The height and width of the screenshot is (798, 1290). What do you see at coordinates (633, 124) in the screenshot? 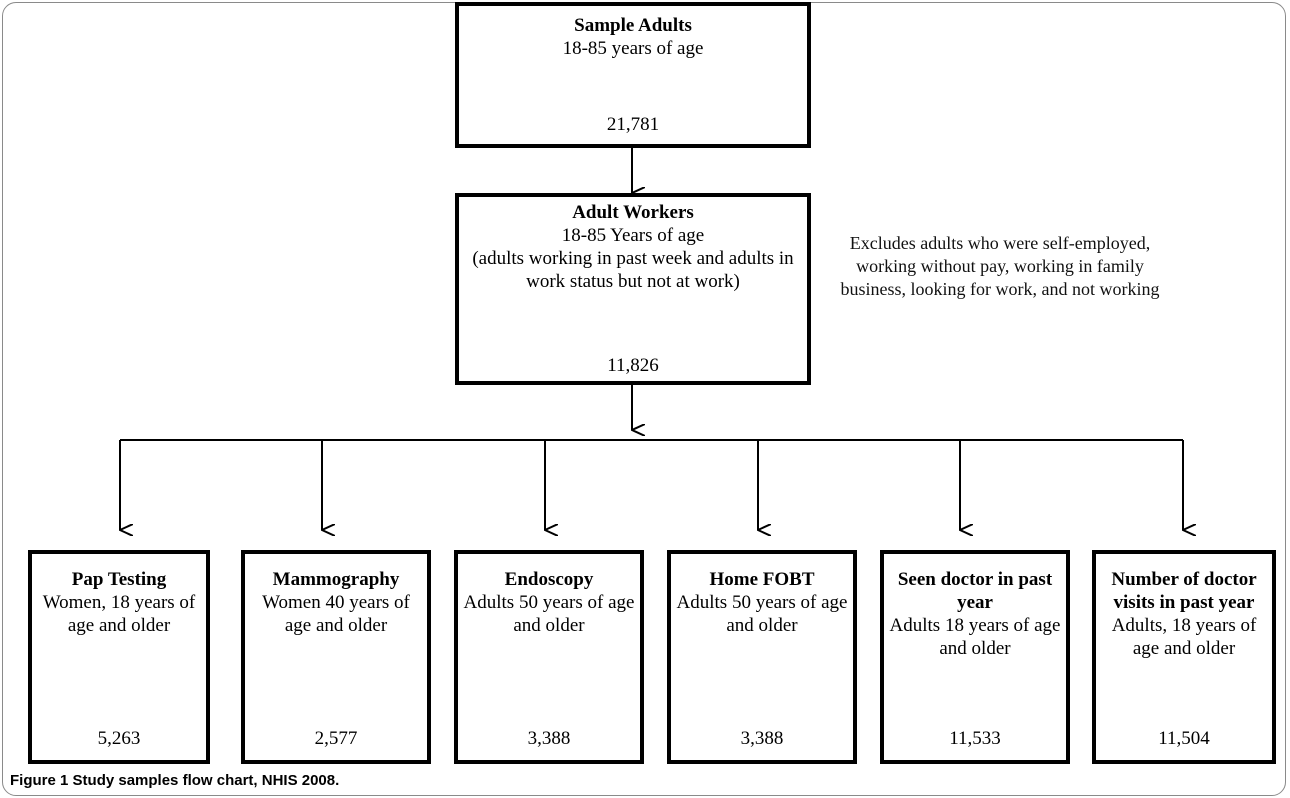
I see `sample-adults-count: 21,781` at bounding box center [633, 124].